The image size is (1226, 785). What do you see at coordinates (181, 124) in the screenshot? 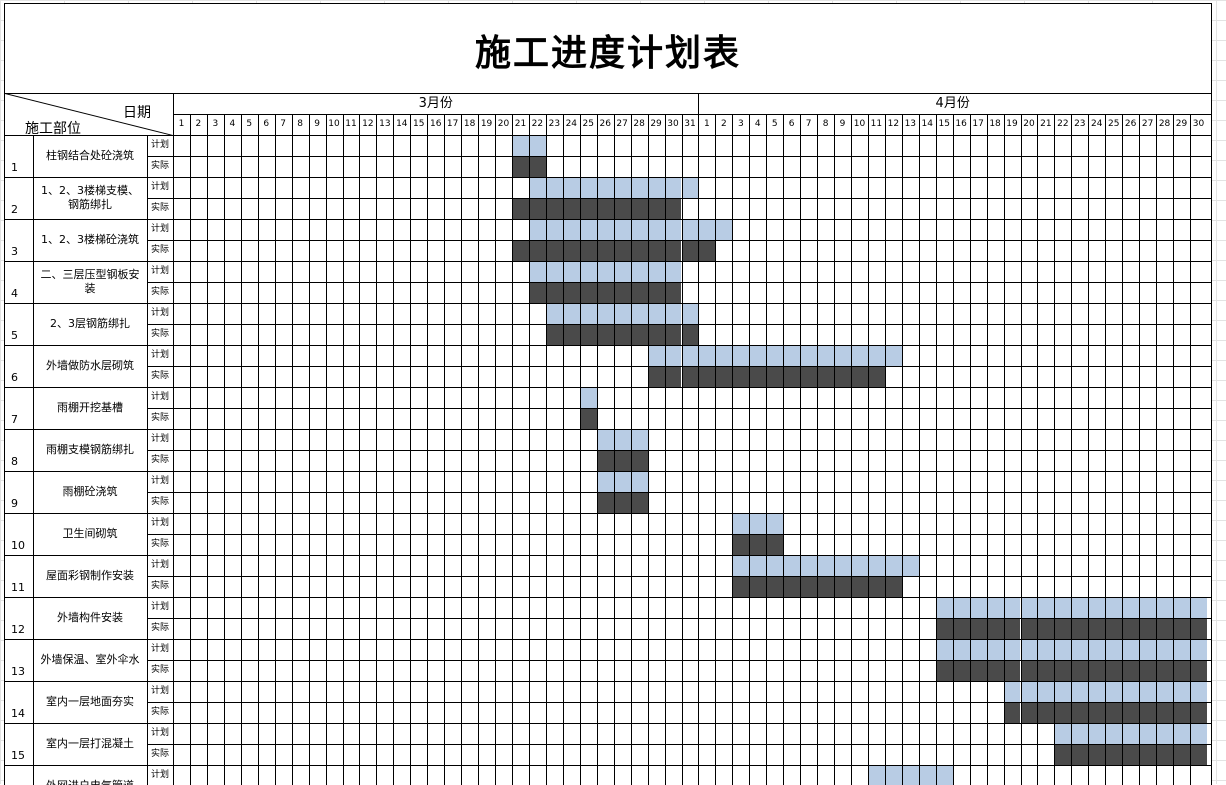
I see `day-number: 1` at bounding box center [181, 124].